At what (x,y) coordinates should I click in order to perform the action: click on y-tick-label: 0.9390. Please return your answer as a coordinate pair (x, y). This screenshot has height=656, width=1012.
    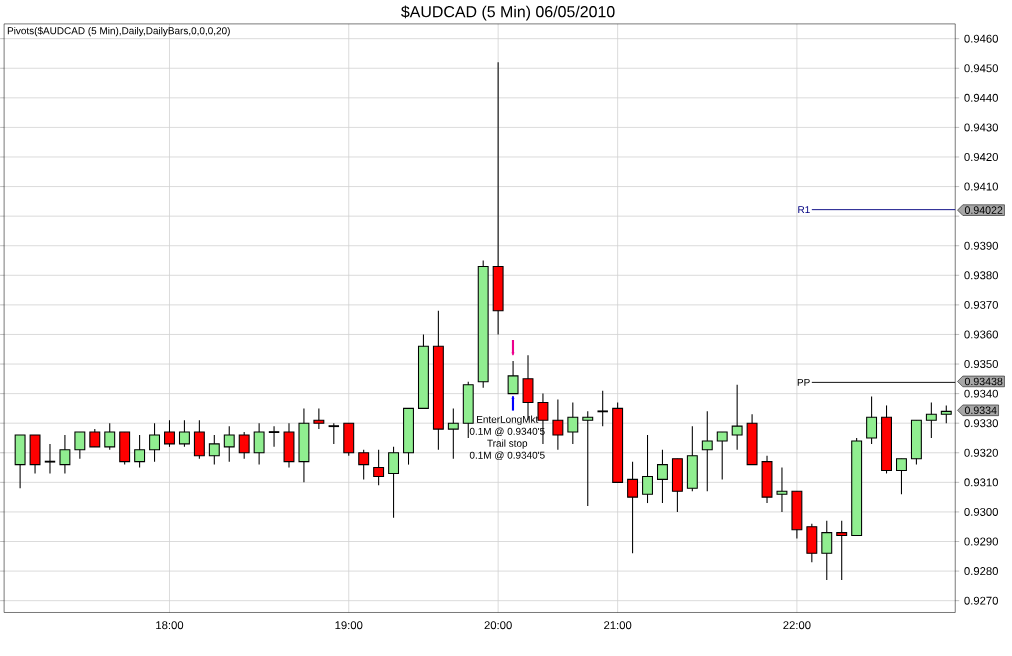
    Looking at the image, I should click on (981, 245).